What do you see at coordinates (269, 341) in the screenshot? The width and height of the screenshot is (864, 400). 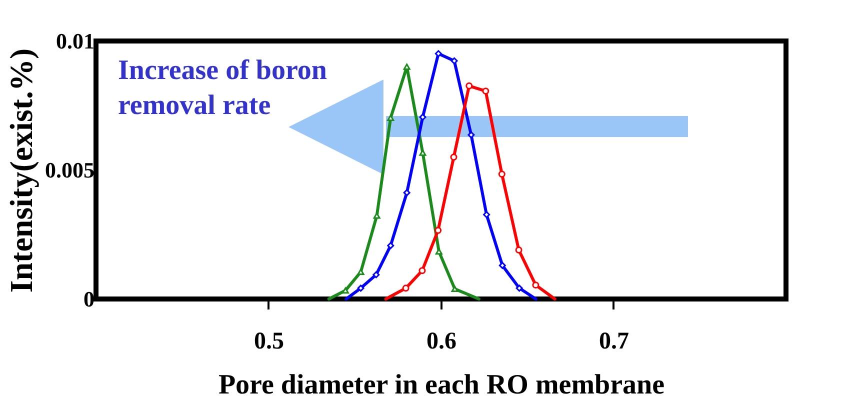 I see `x-tick-label: 0.5` at bounding box center [269, 341].